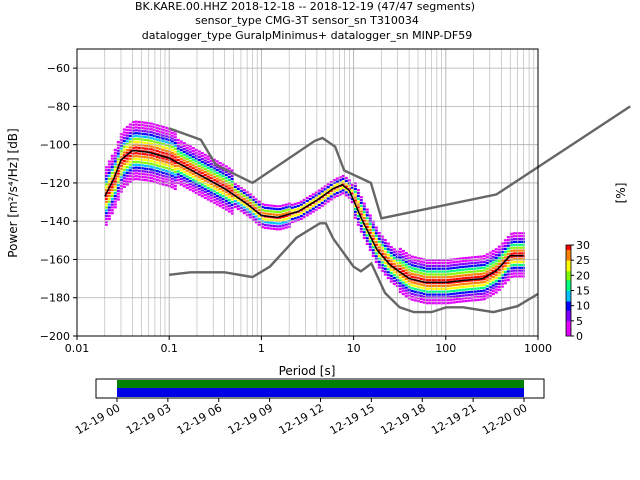  I want to click on title-line-2: sensor_type CMG-3T sensor_sn T310034, so click(307, 20).